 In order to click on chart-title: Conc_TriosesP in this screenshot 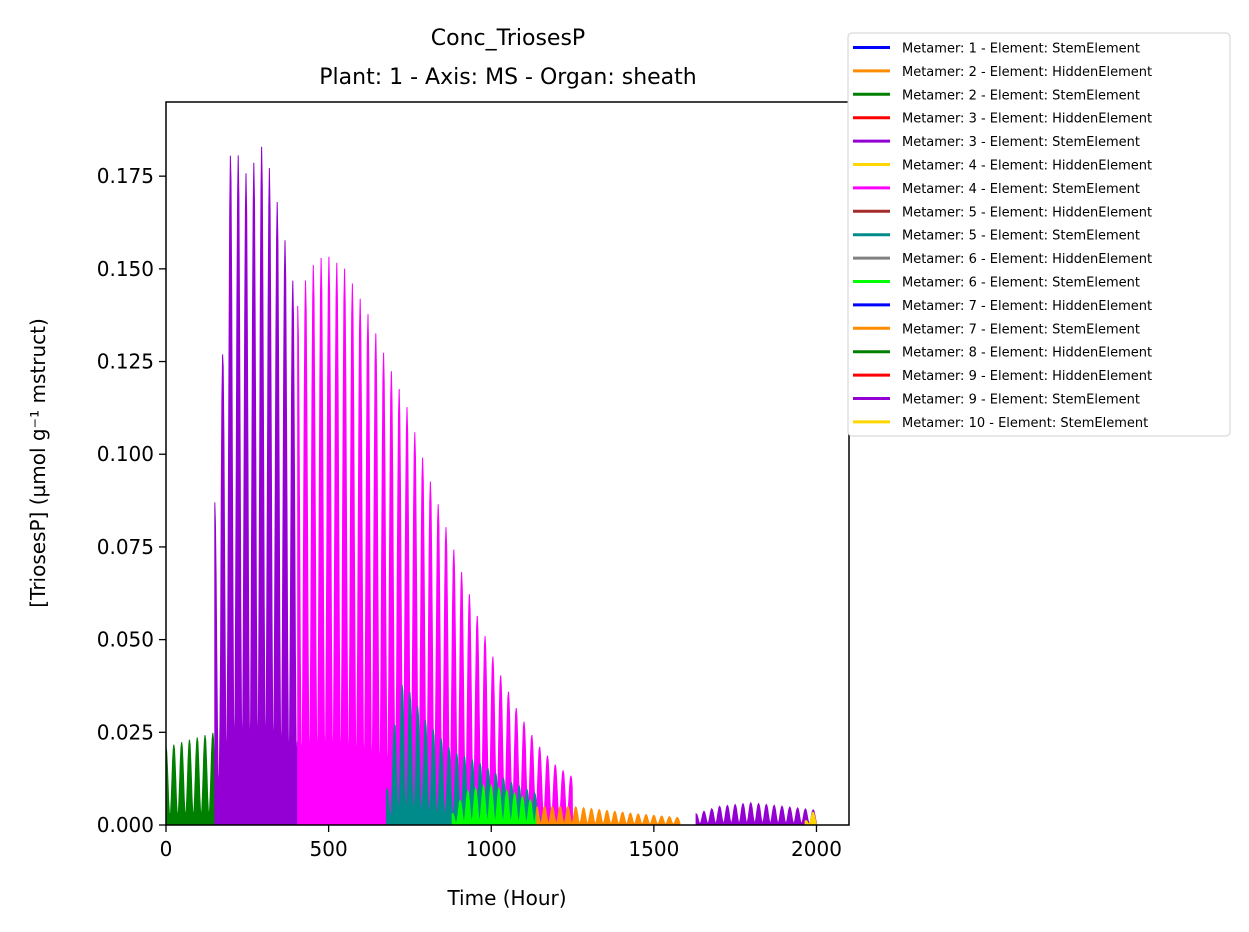, I will do `click(508, 38)`.